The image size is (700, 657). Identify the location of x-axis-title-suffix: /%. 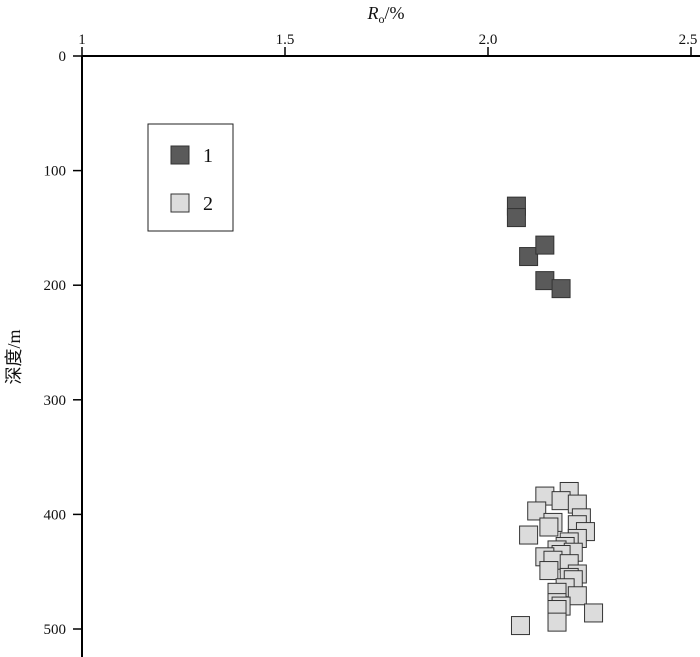
(395, 13).